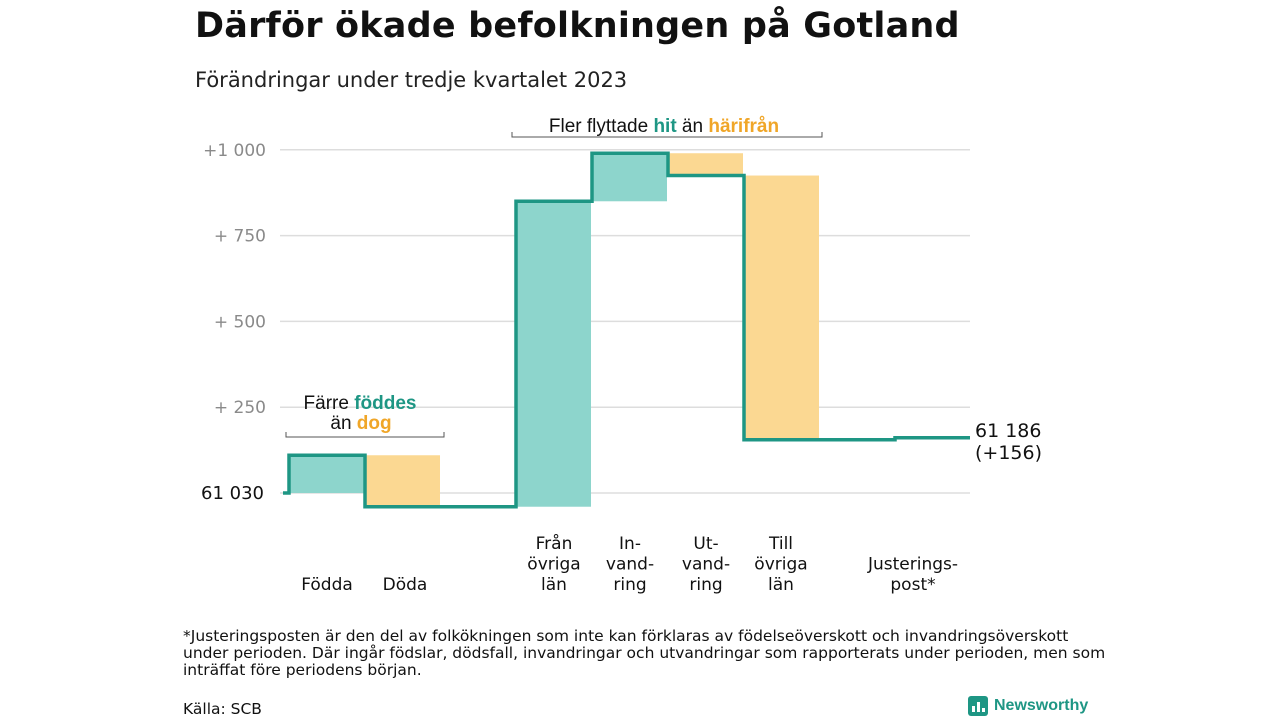  What do you see at coordinates (667, 135) in the screenshot?
I see `migration-bracket` at bounding box center [667, 135].